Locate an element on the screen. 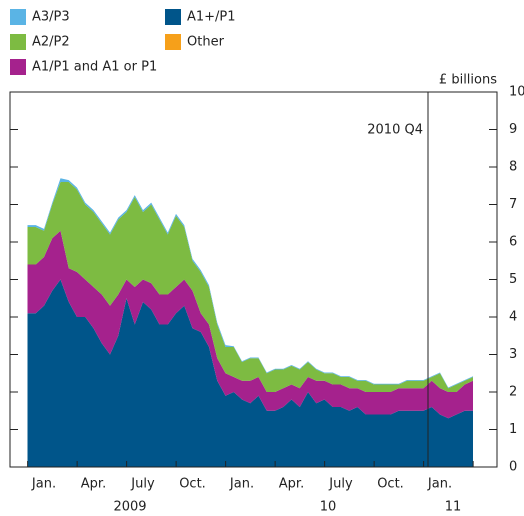 The height and width of the screenshot is (516, 524). y-tick-label: 6 is located at coordinates (513, 242).